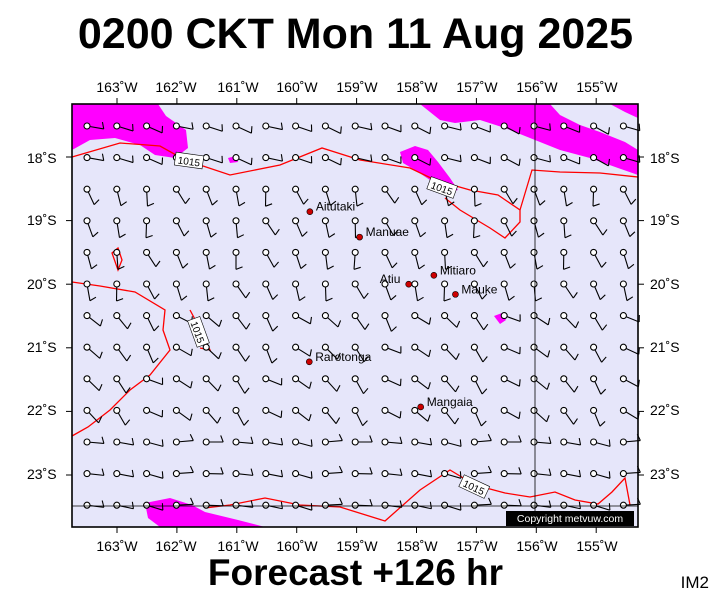  What do you see at coordinates (417, 546) in the screenshot?
I see `lon-label: 158˚W` at bounding box center [417, 546].